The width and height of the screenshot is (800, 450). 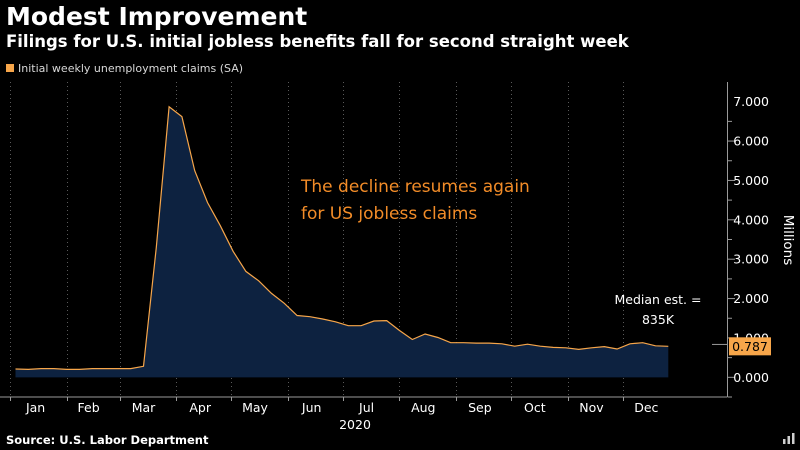 I want to click on x-tick-label: Nov, so click(x=591, y=407).